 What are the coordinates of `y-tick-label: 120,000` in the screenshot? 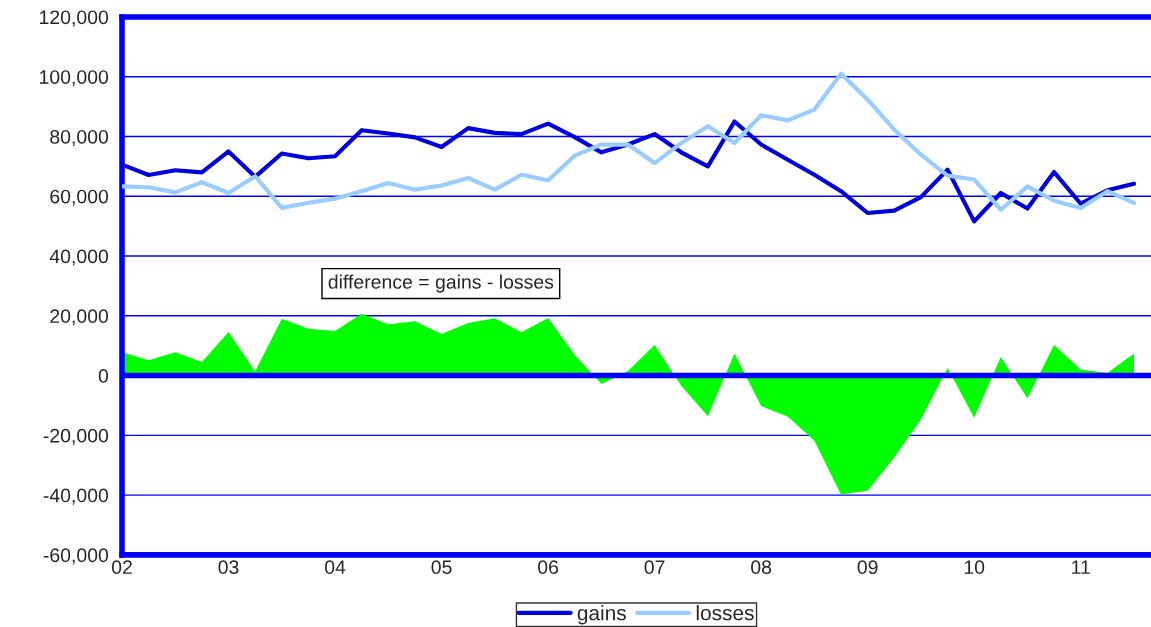 It's located at (74, 18).